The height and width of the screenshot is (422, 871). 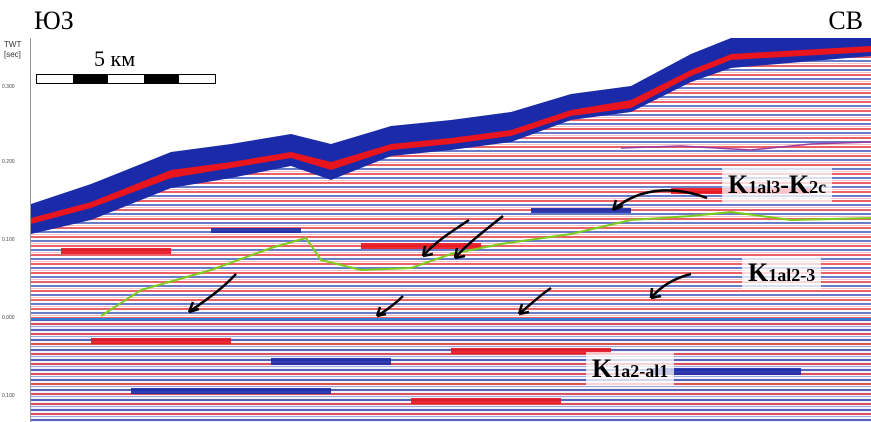 I want to click on axis-unit-label: TWT [sec], so click(x=12, y=50).